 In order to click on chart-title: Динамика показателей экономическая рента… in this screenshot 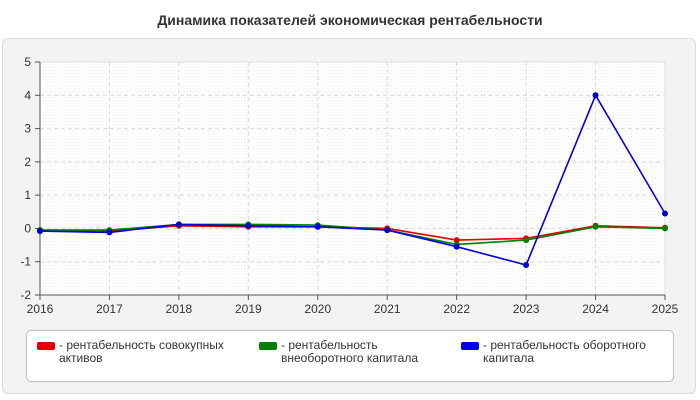, I will do `click(350, 20)`.